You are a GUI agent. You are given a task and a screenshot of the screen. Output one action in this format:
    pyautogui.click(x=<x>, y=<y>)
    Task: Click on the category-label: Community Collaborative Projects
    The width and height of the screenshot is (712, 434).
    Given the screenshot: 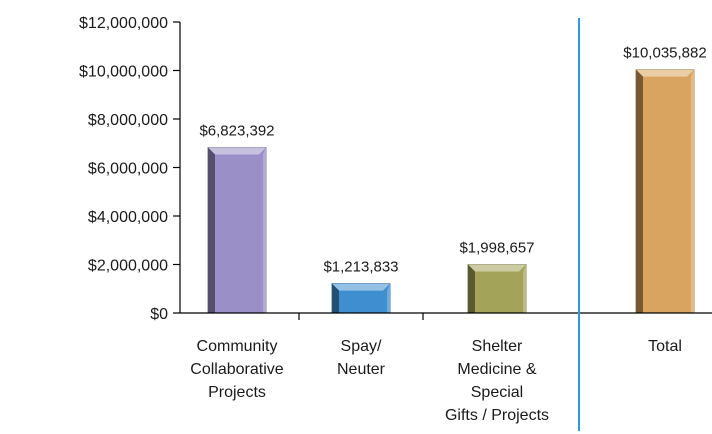 What is the action you would take?
    pyautogui.click(x=236, y=369)
    